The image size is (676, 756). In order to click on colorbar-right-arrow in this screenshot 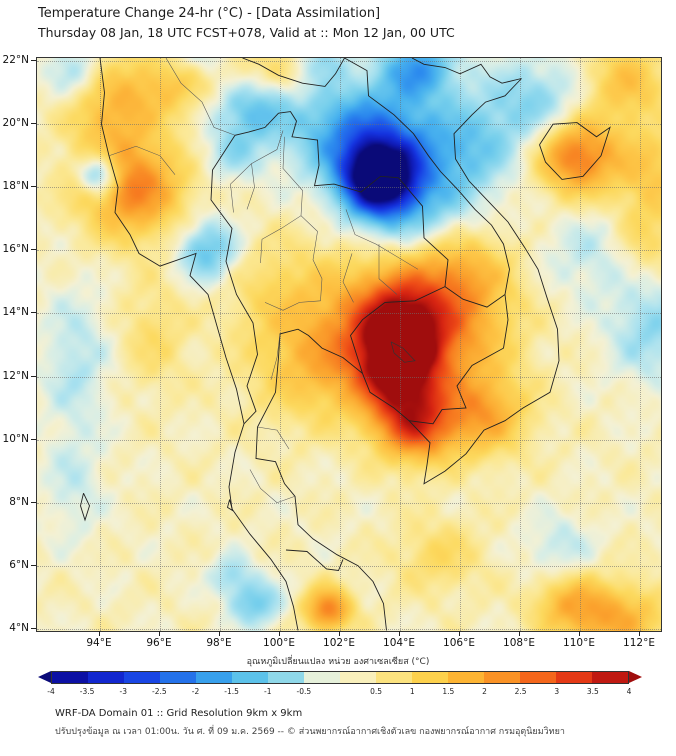, I will do `click(635, 677)`.